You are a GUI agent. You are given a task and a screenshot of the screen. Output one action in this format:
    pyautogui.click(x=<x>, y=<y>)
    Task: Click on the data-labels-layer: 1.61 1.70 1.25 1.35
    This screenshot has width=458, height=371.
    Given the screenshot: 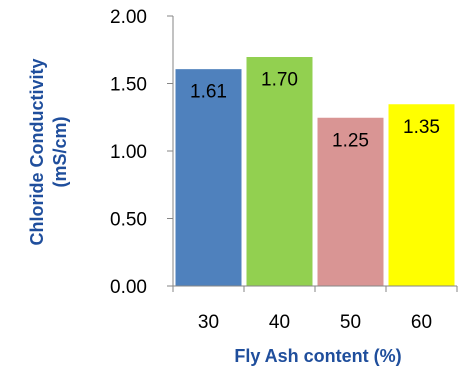 What is the action you would take?
    pyautogui.click(x=315, y=111)
    